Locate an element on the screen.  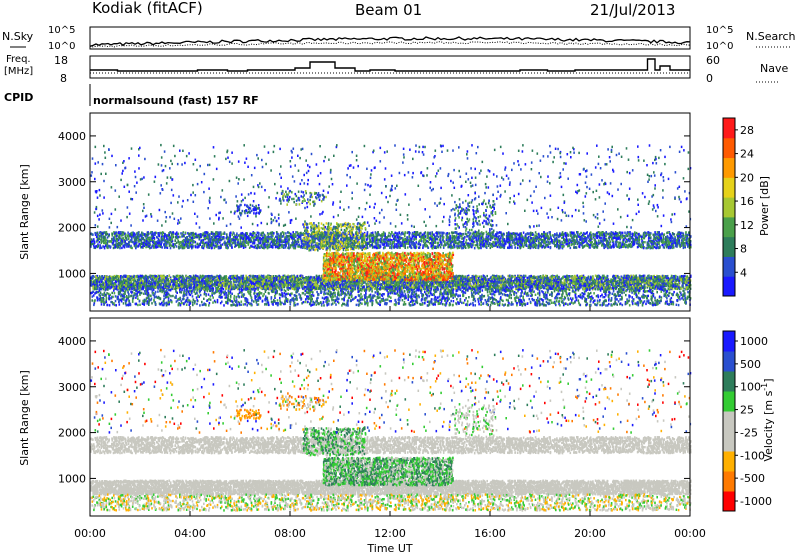
noise-tick-top-right: 10^5 is located at coordinates (719, 30).